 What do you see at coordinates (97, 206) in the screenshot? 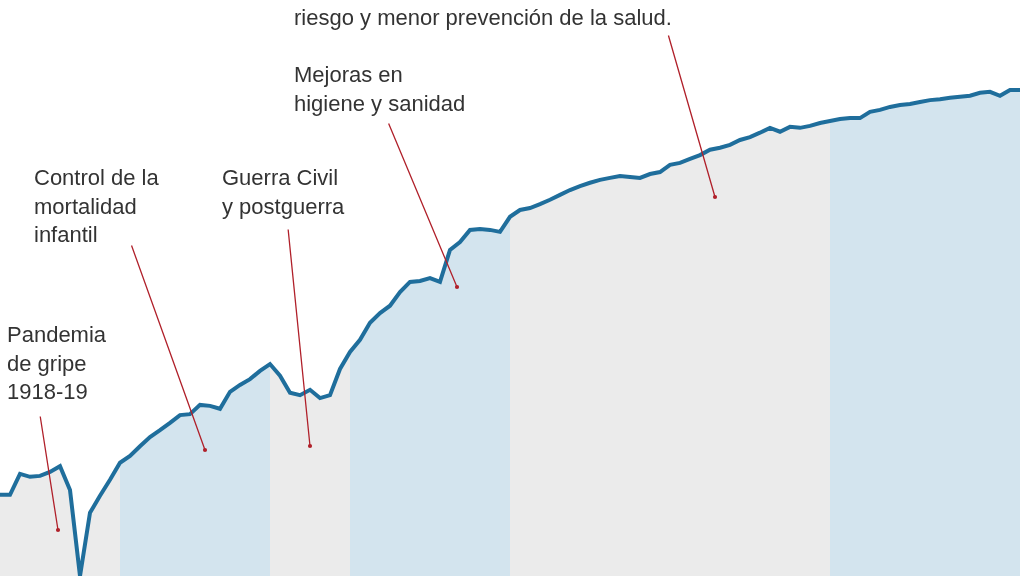
I see `annotation: Control de la mortalidad infantil` at bounding box center [97, 206].